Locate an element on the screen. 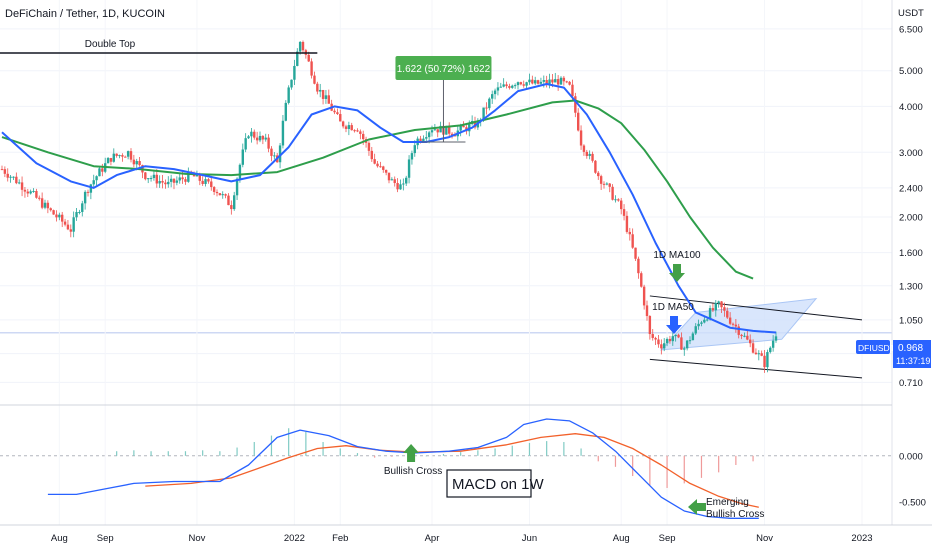 The width and height of the screenshot is (932, 550). double-top-label: Double Top is located at coordinates (110, 44).